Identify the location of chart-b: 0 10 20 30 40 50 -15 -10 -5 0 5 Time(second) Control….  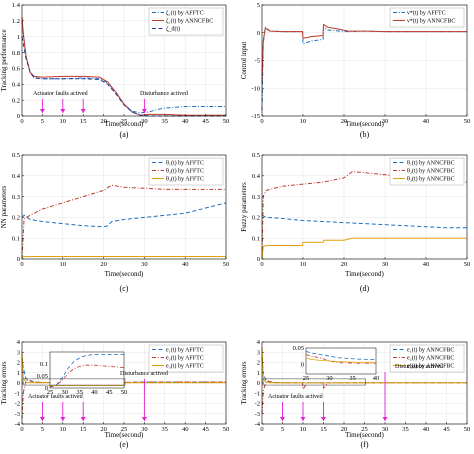
(355, 70).